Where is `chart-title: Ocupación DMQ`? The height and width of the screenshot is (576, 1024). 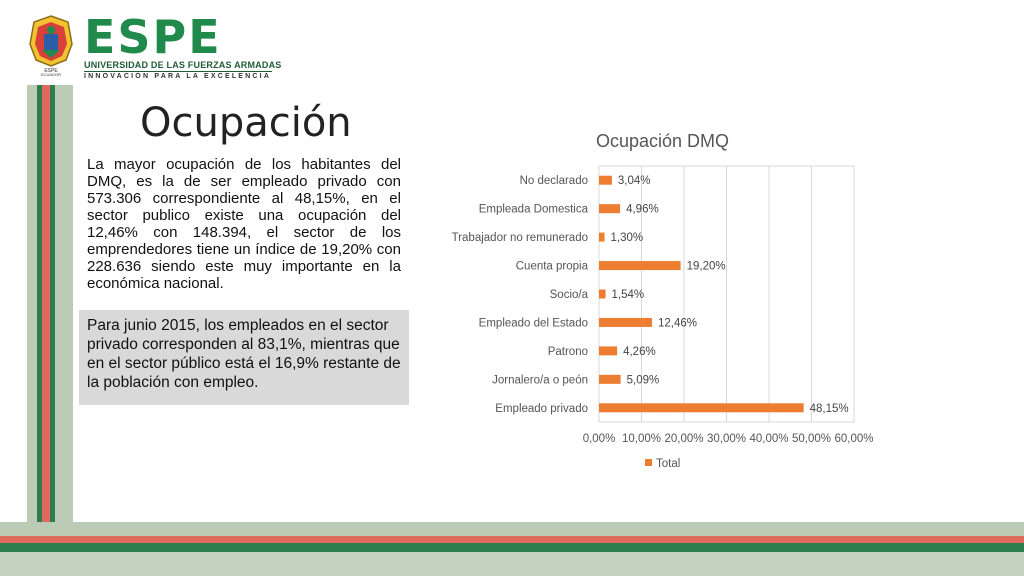
chart-title: Ocupación DMQ is located at coordinates (663, 141).